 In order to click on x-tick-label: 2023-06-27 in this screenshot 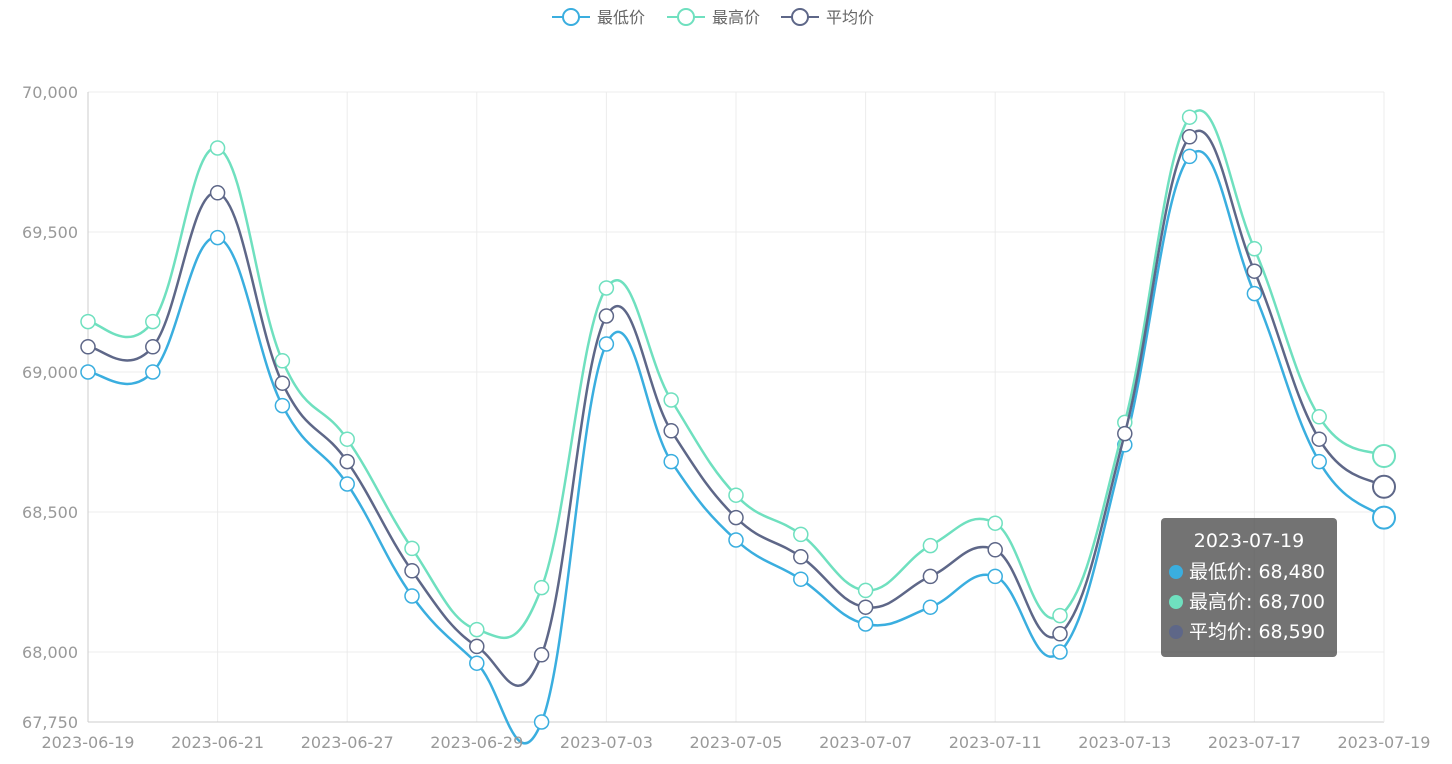, I will do `click(347, 742)`.